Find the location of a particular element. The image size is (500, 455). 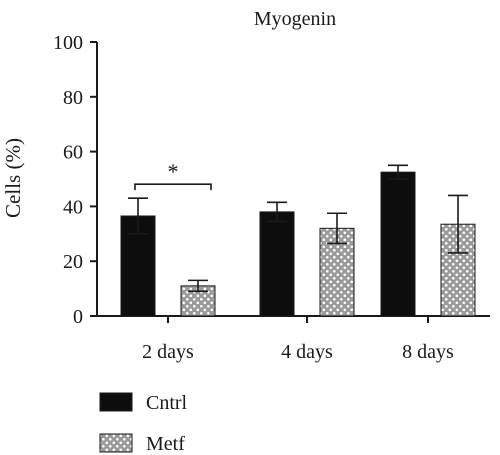

y-tick-label: 0 is located at coordinates (78, 317).